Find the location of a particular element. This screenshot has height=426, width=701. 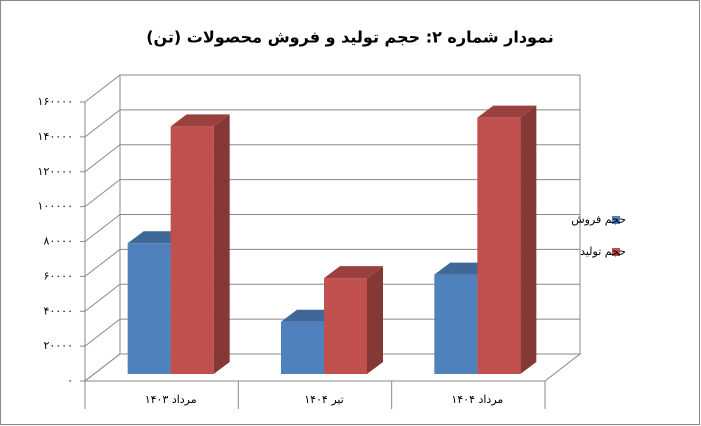

y-tick-label: ۱۲۰۰۰۰ is located at coordinates (55, 171).